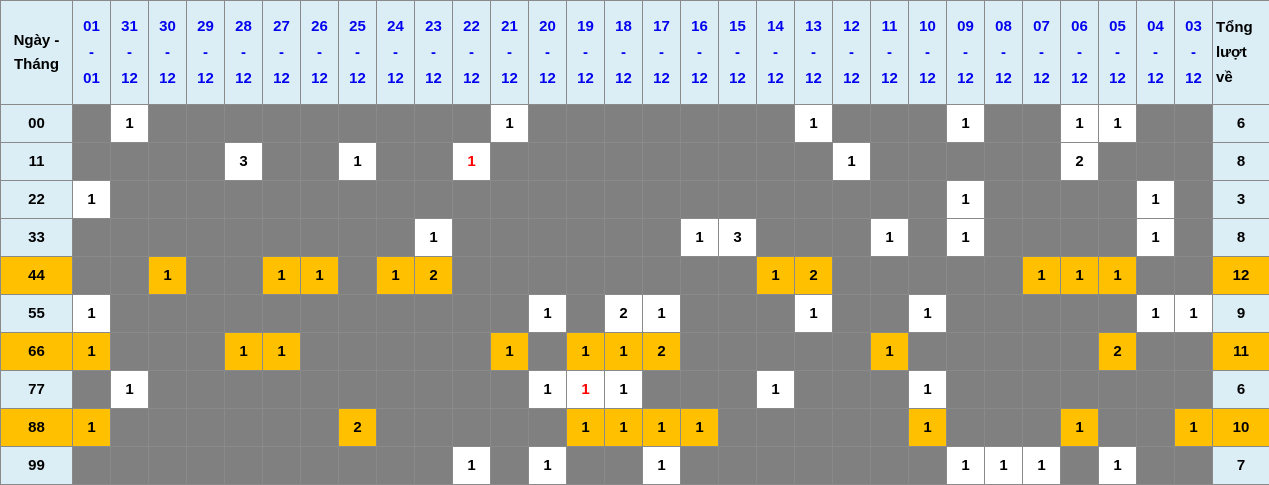 The width and height of the screenshot is (1269, 485). I want to click on date-day: 29, so click(205, 27).